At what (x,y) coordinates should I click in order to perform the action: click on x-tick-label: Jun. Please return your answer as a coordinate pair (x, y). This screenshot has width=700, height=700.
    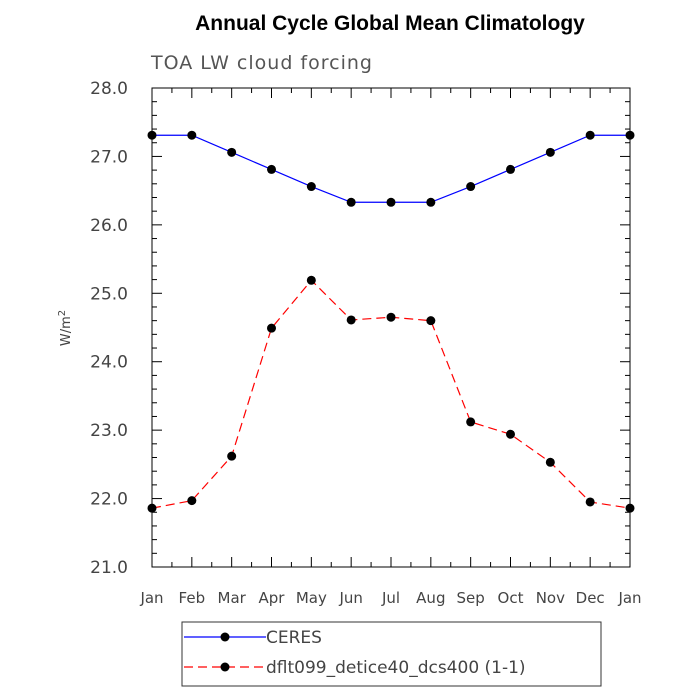
    Looking at the image, I should click on (350, 598).